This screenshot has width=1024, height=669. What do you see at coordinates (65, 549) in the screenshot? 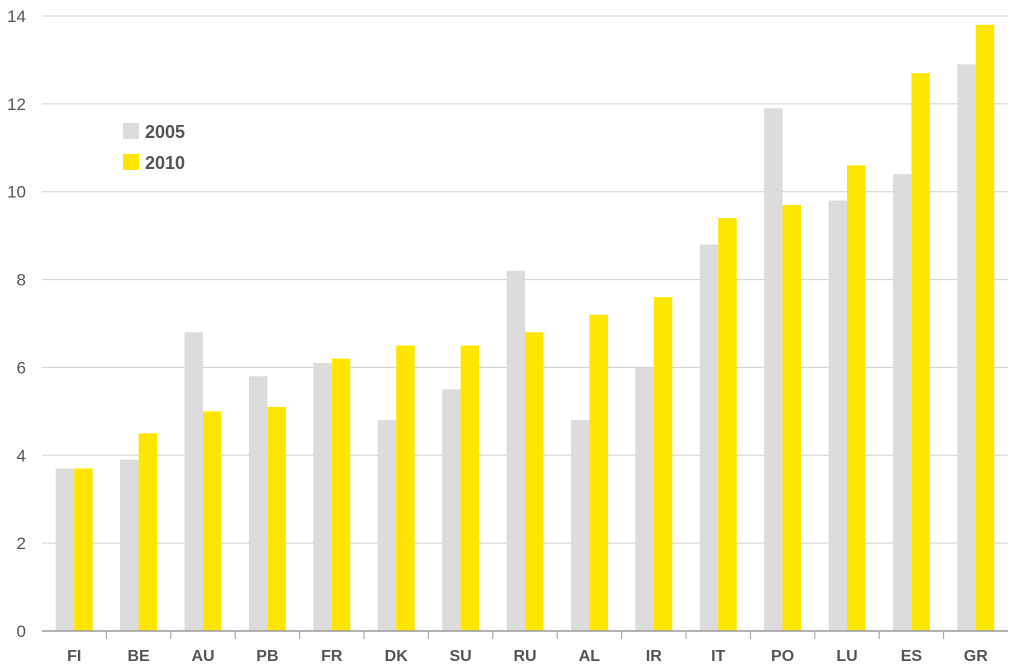
I see `bar-2005-FI` at bounding box center [65, 549].